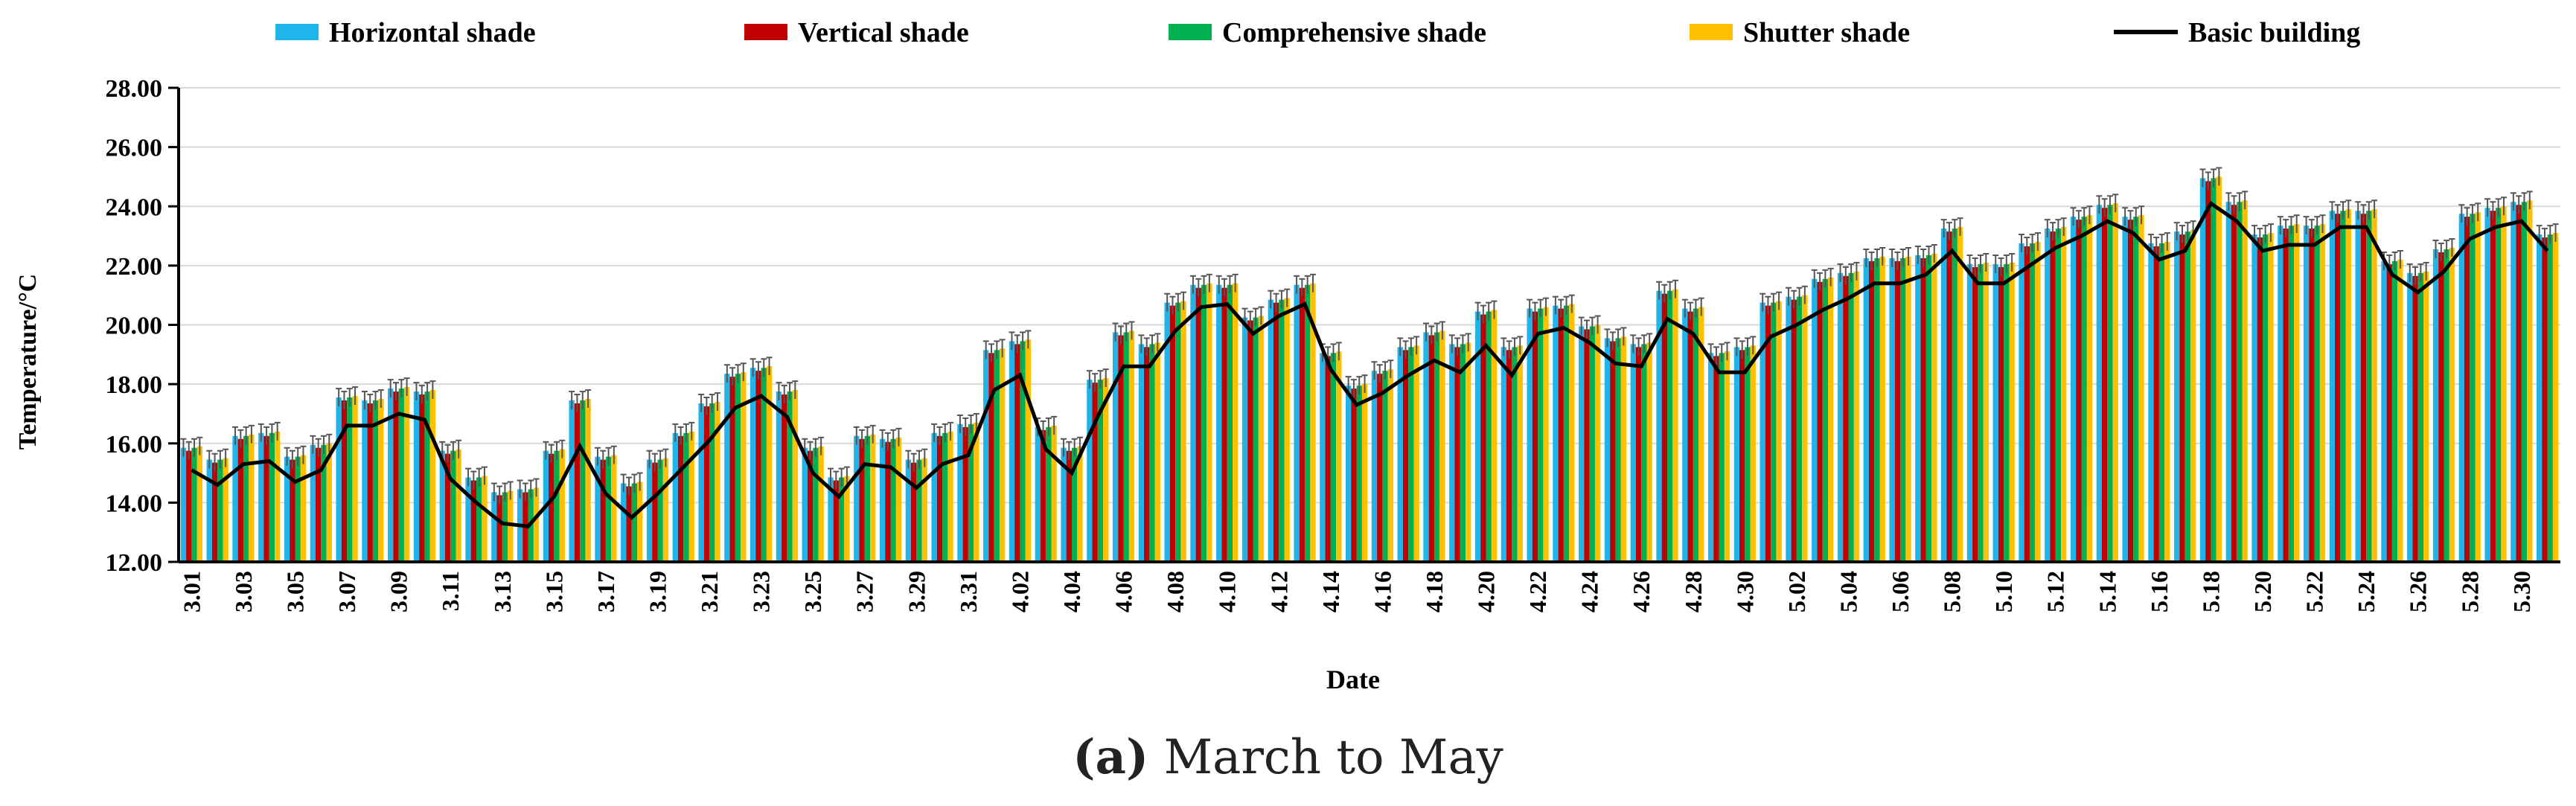 The width and height of the screenshot is (2576, 806). What do you see at coordinates (134, 444) in the screenshot?
I see `y-tick-label: 16.00` at bounding box center [134, 444].